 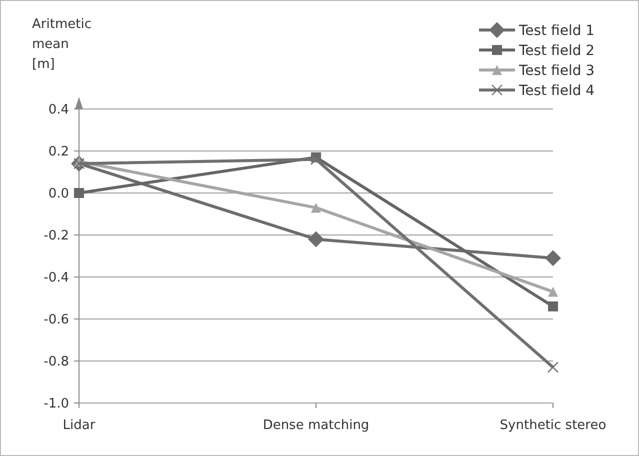 I want to click on legend-label: Test field 3, so click(x=556, y=70).